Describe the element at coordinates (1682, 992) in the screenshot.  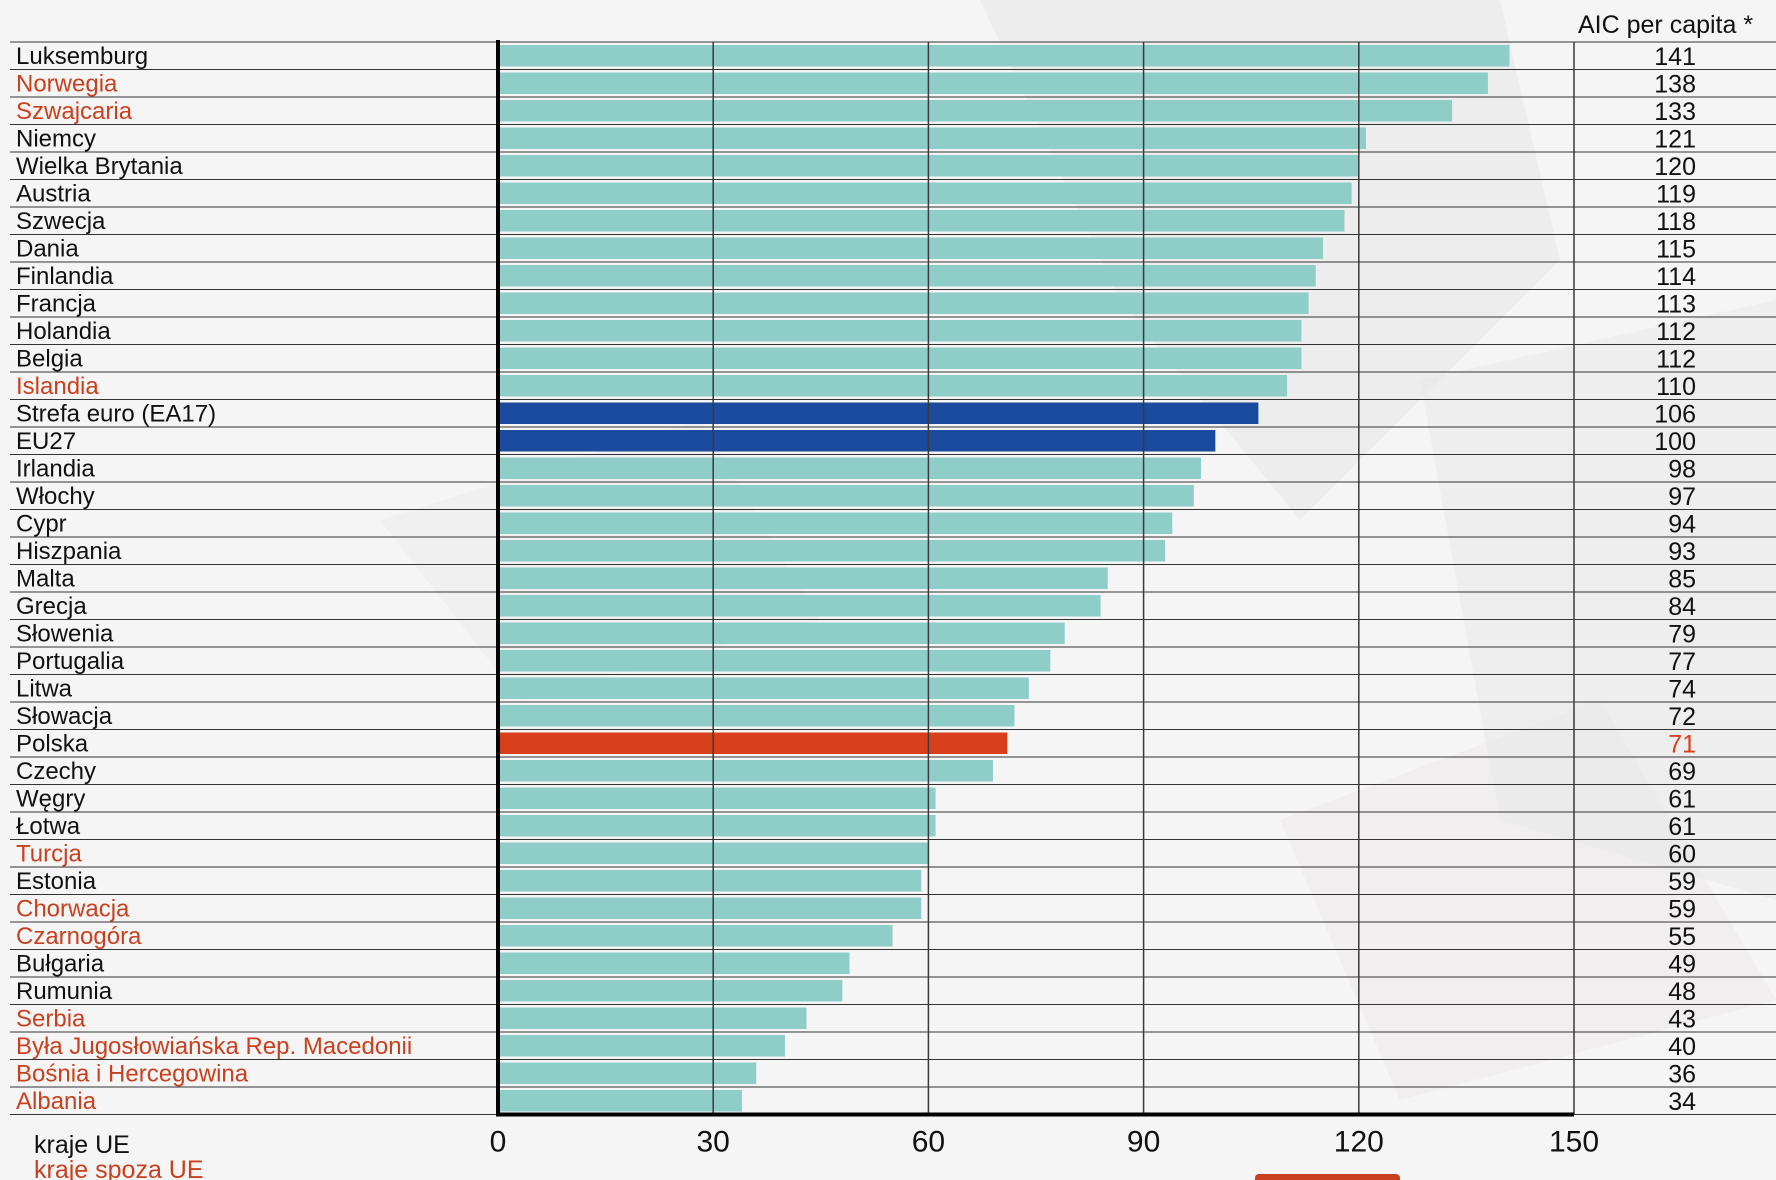
I see `value-label: 48` at that location.